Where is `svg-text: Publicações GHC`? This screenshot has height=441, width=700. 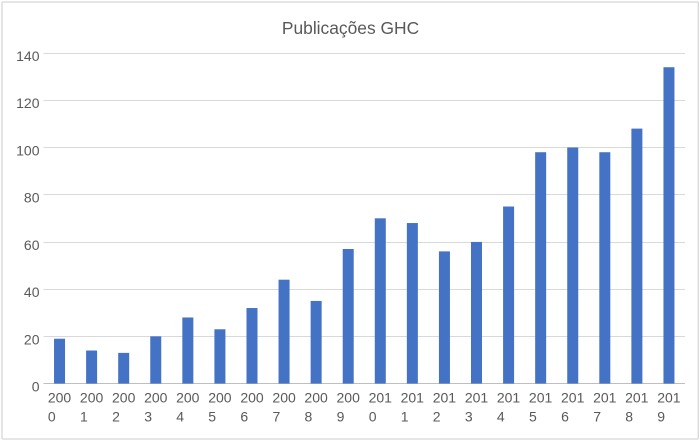
svg-text: Publicações GHC is located at coordinates (350, 28).